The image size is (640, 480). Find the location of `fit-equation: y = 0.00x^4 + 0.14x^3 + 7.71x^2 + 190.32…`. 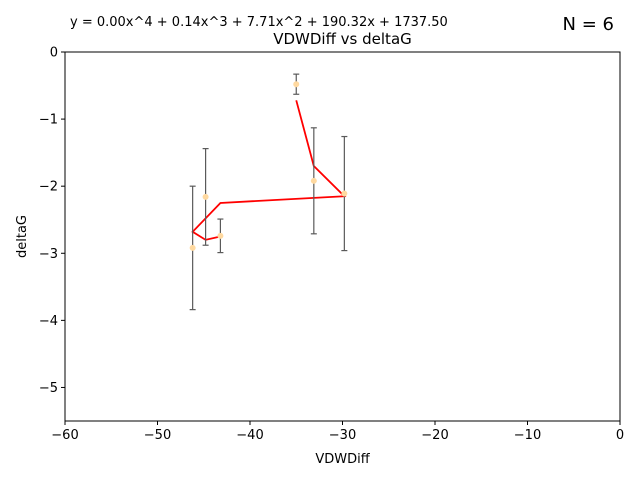

fit-equation: y = 0.00x^4 + 0.14x^3 + 7.71x^2 + 190.32… is located at coordinates (259, 22).